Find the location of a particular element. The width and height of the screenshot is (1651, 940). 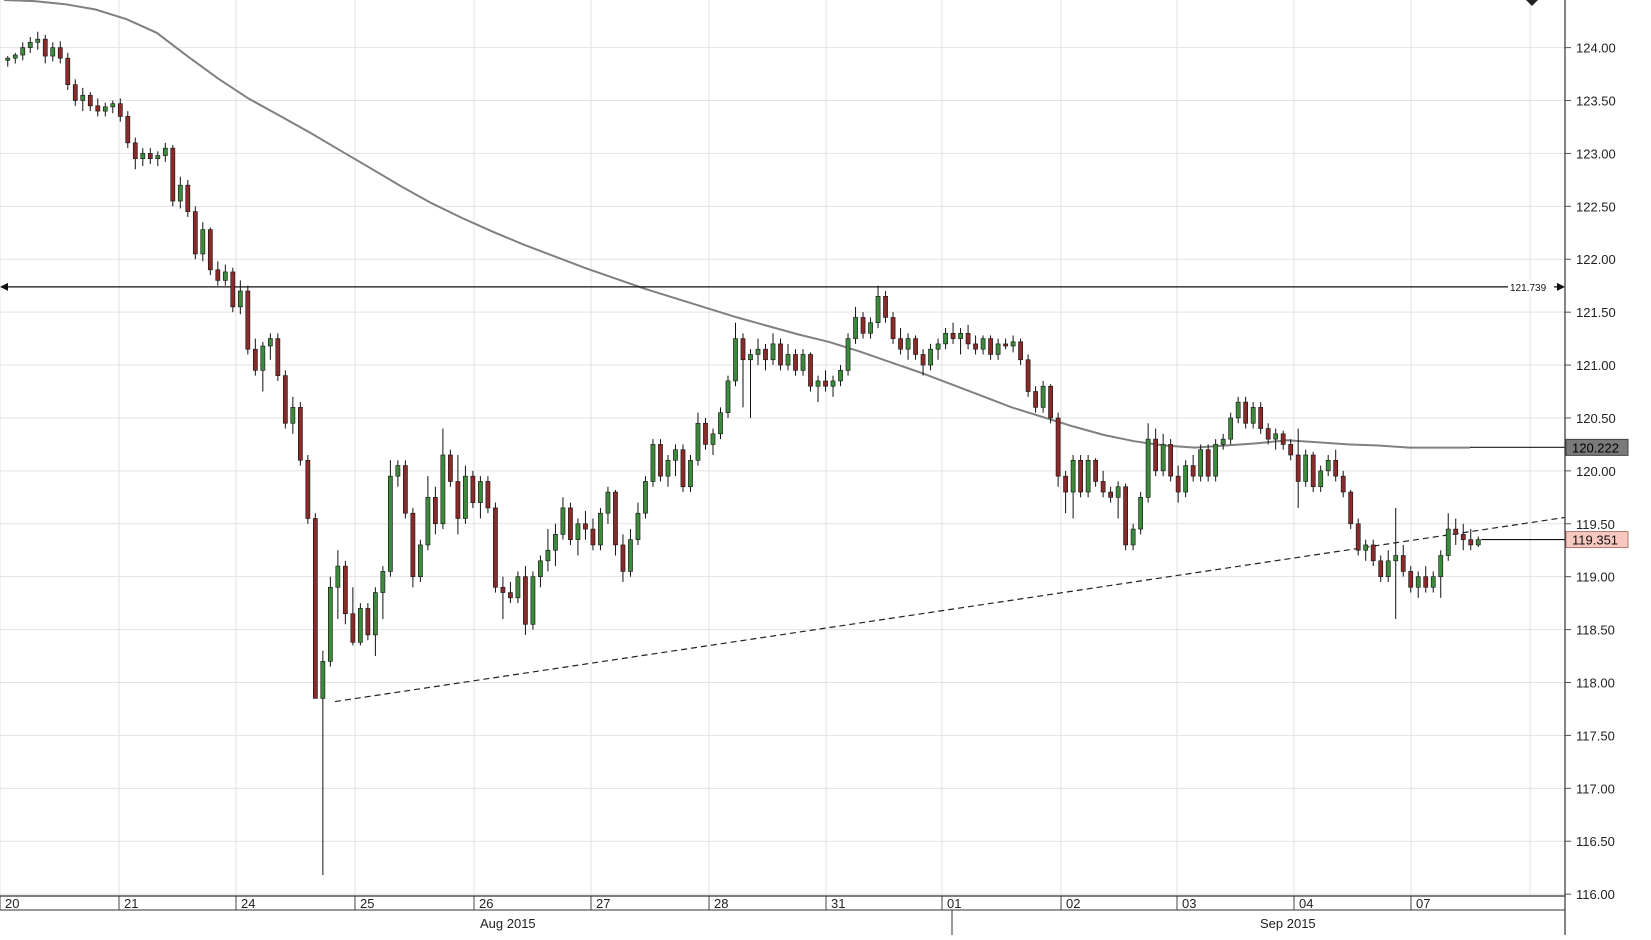

y-tick-label: 121.50 is located at coordinates (1596, 312).